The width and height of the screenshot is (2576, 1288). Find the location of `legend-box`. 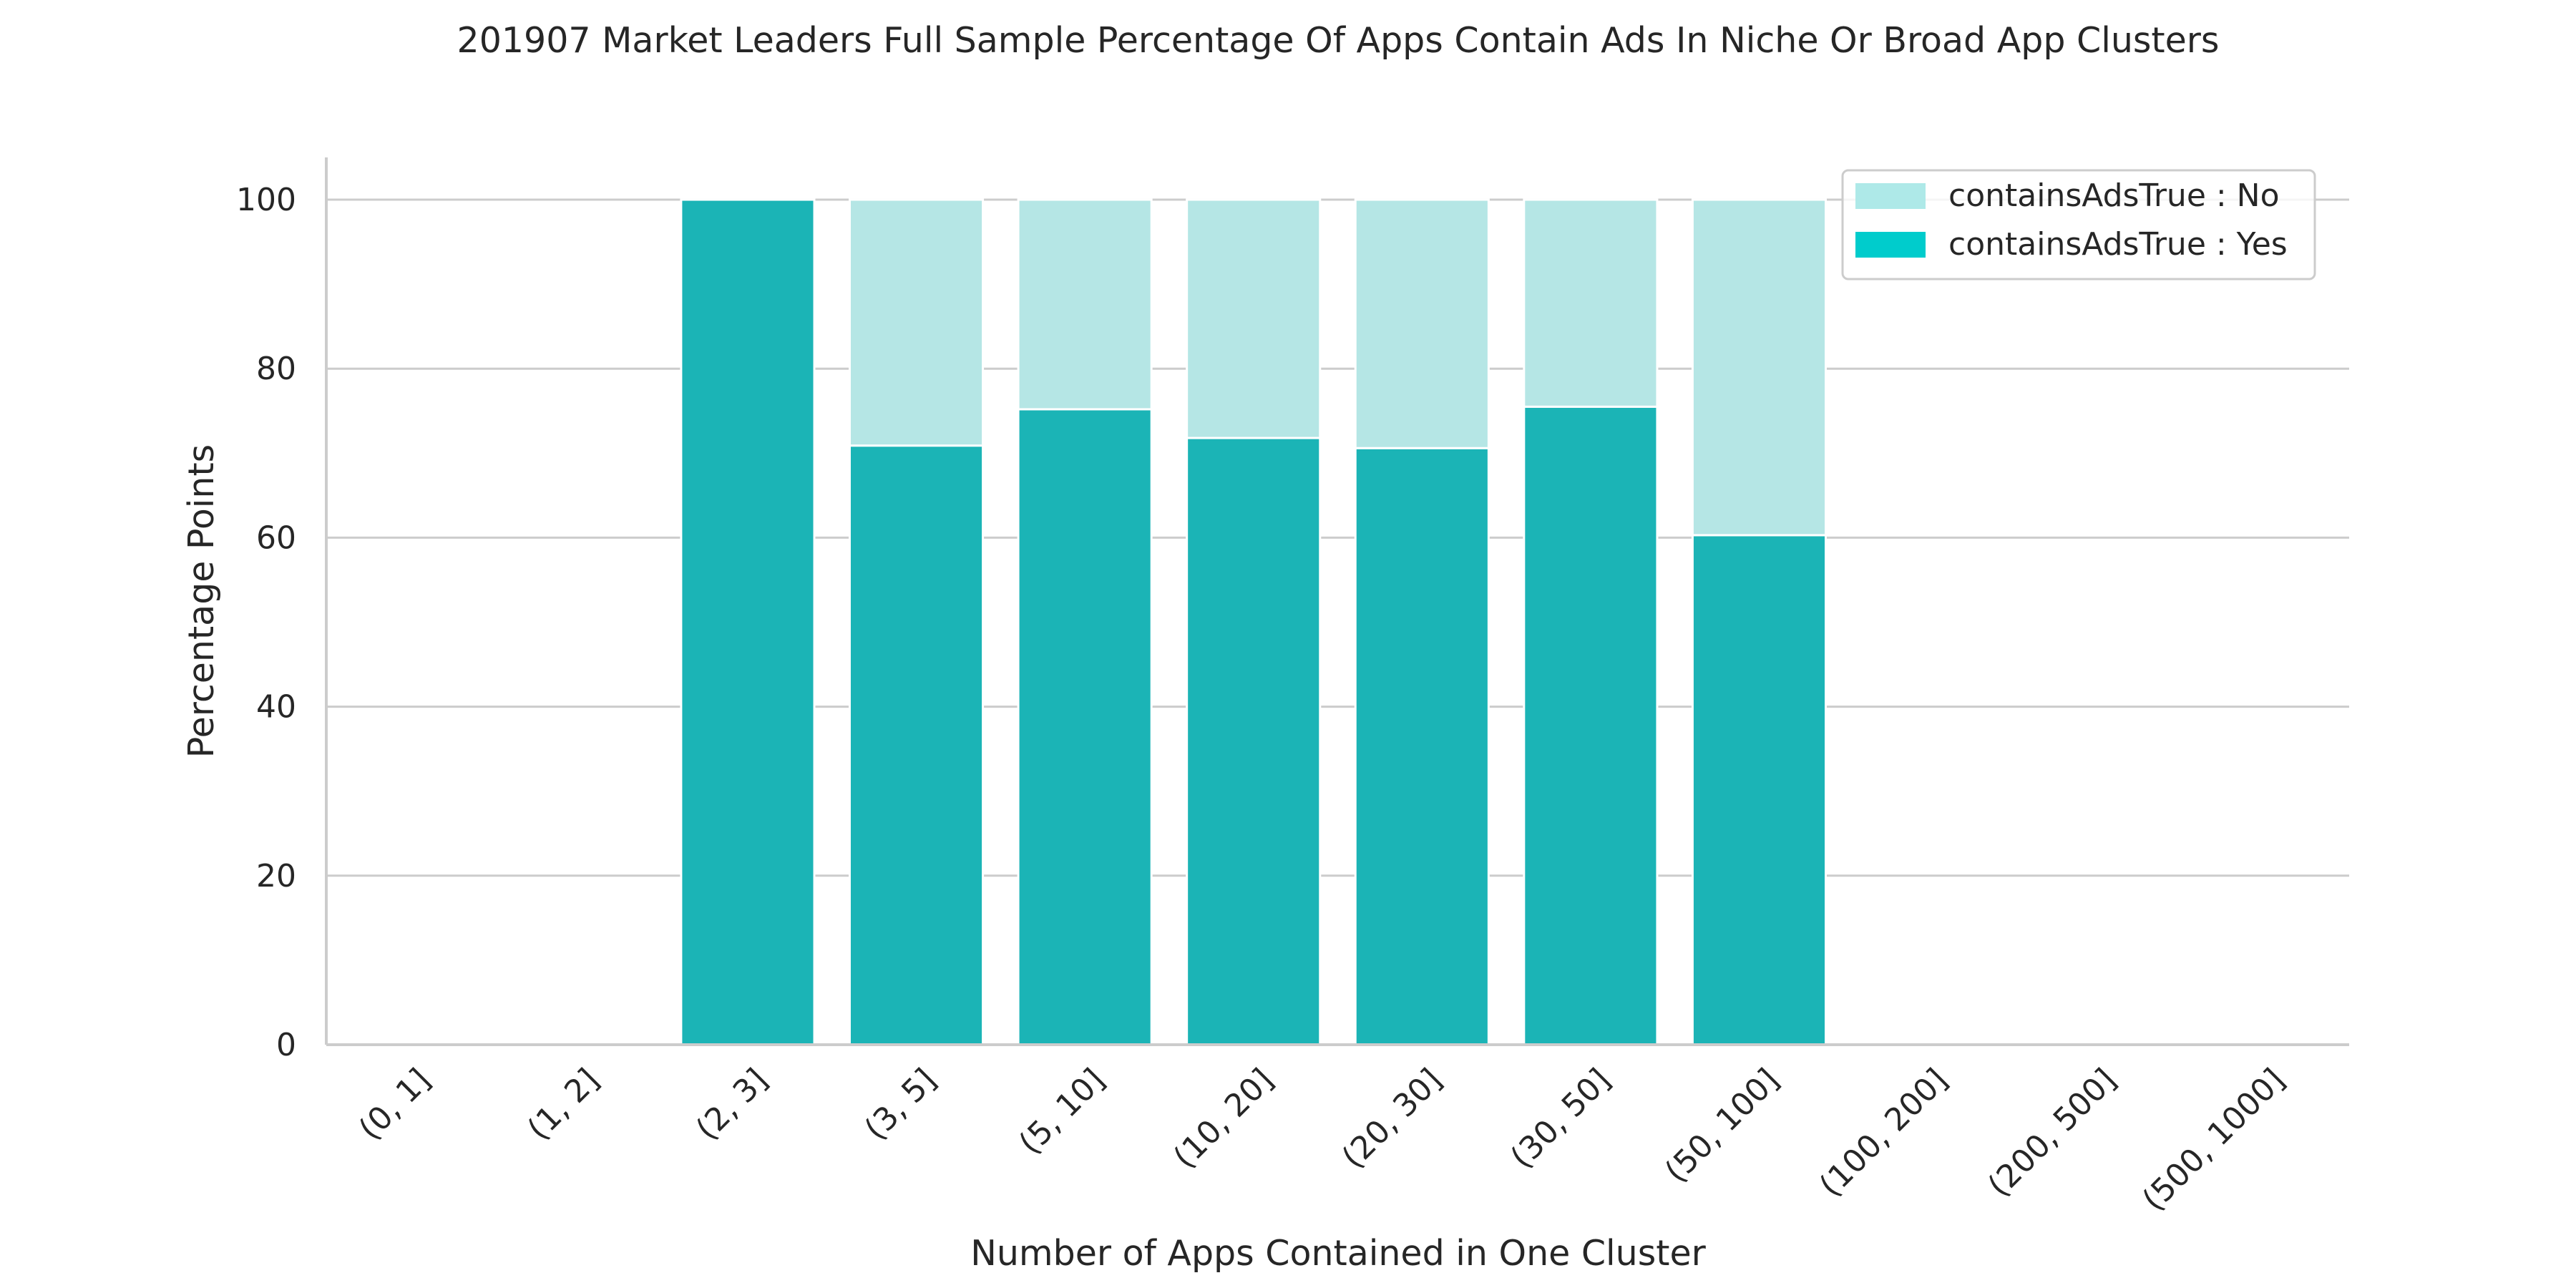

legend-box is located at coordinates (2078, 224).